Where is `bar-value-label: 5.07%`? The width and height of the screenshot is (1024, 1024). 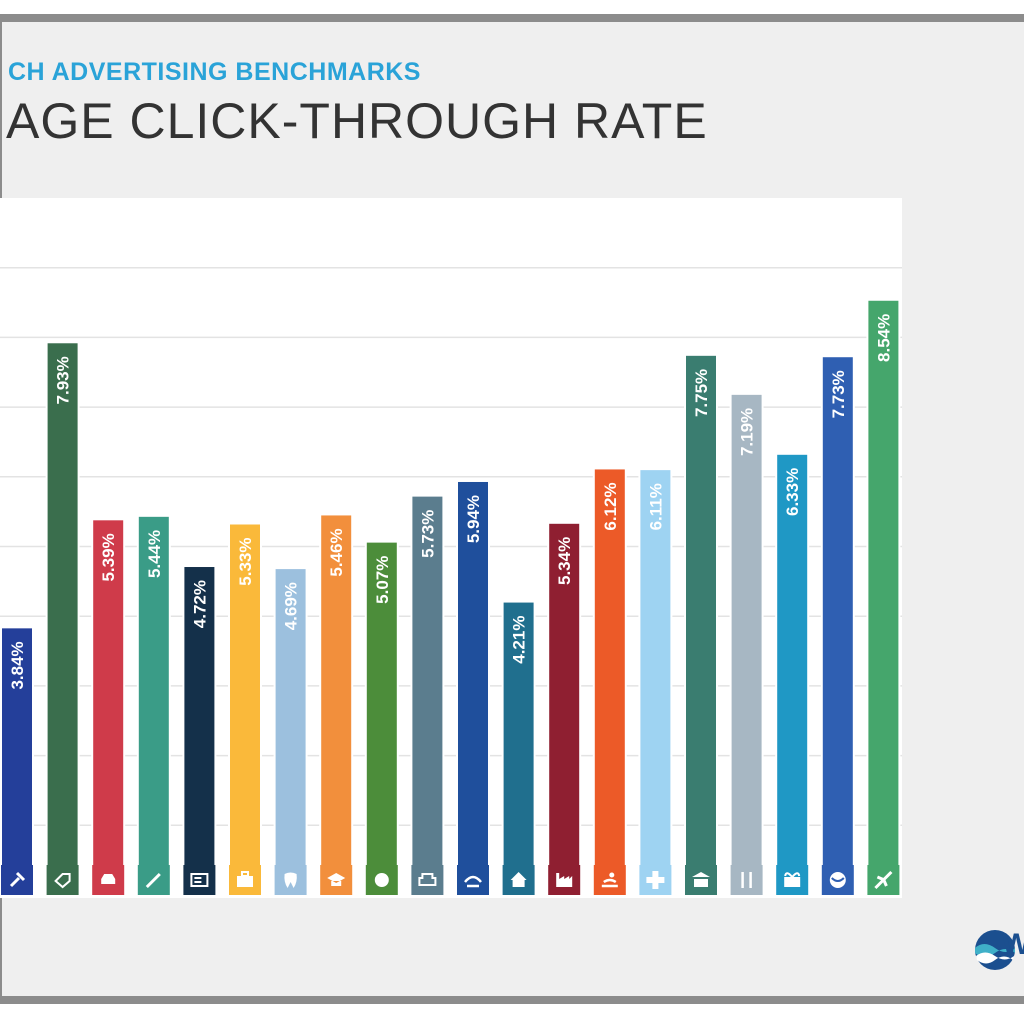 bar-value-label: 5.07% is located at coordinates (382, 580).